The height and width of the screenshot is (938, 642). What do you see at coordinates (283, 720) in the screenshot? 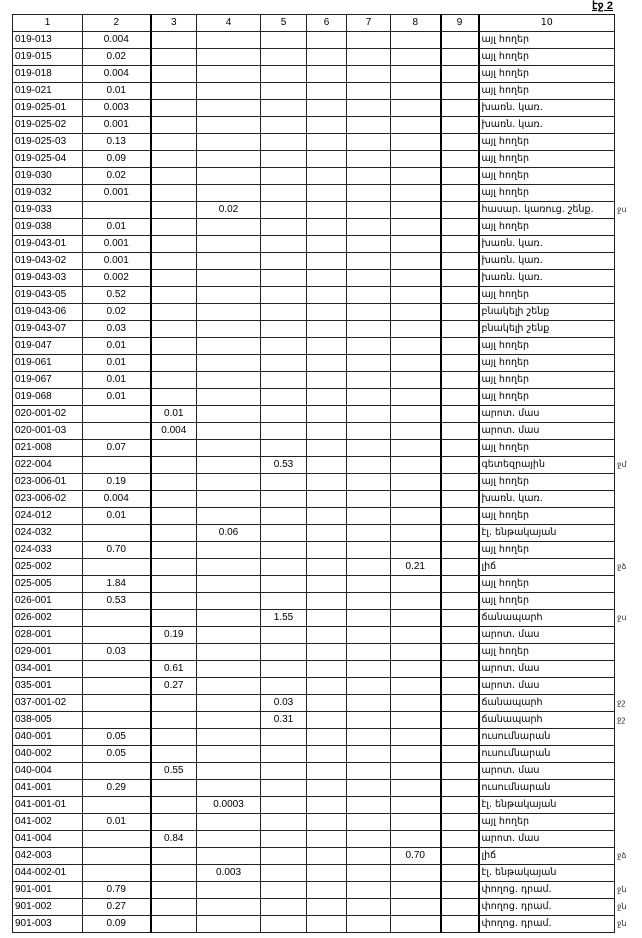
I see `area-cell-c5: 0.31` at bounding box center [283, 720].